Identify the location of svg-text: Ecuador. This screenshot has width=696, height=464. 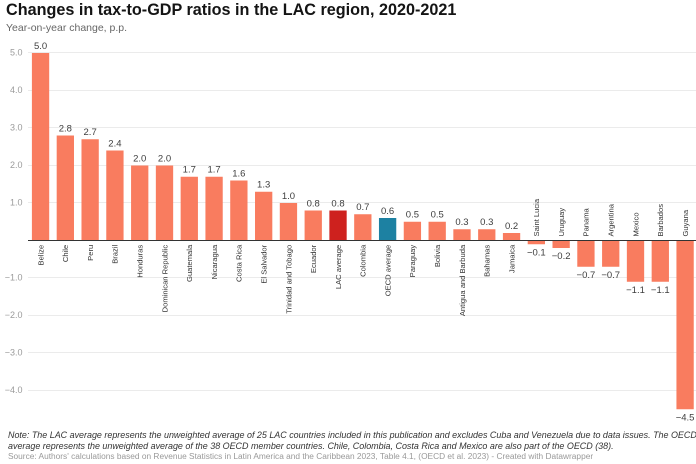
(313, 258).